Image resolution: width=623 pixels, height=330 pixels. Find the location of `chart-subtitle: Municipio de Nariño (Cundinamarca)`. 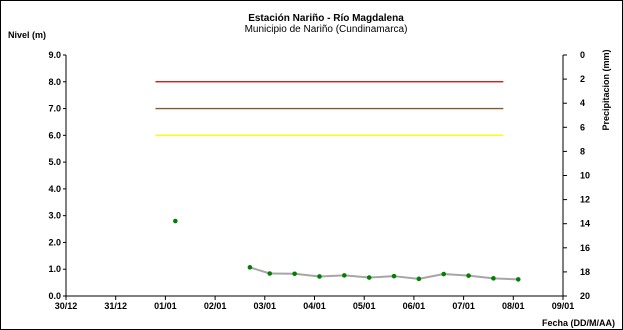

chart-subtitle: Municipio de Nariño (Cundinamarca) is located at coordinates (326, 29).